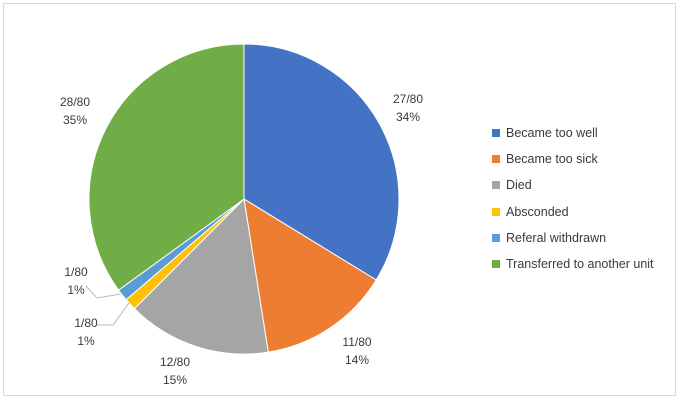  Describe the element at coordinates (584, 212) in the screenshot. I see `legend-item: Absconded` at that location.